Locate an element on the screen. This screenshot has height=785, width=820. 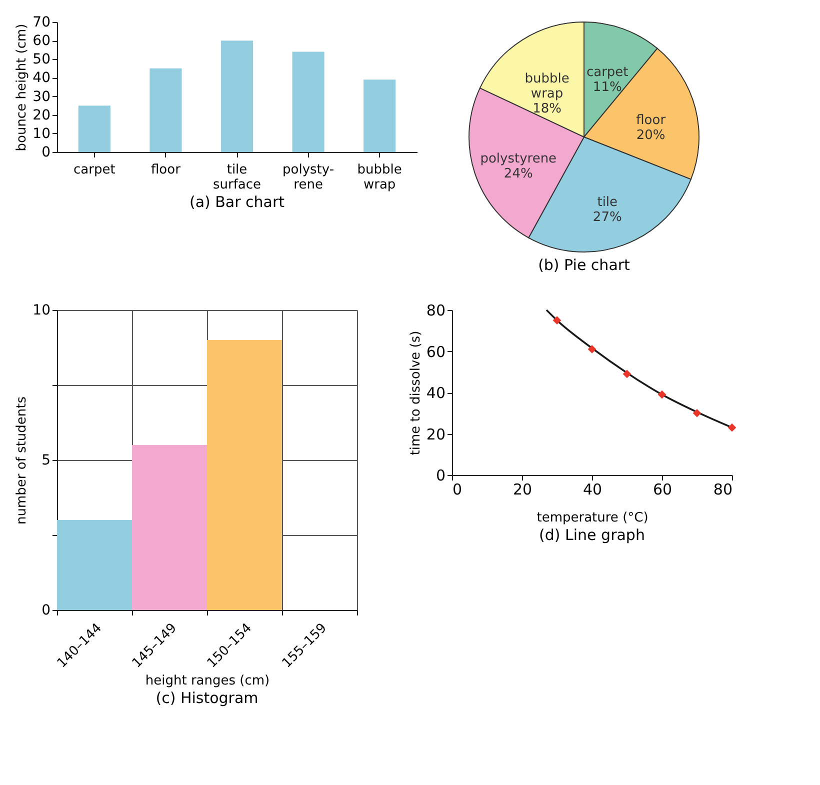
y-axis-title: number of students is located at coordinates (22, 460).